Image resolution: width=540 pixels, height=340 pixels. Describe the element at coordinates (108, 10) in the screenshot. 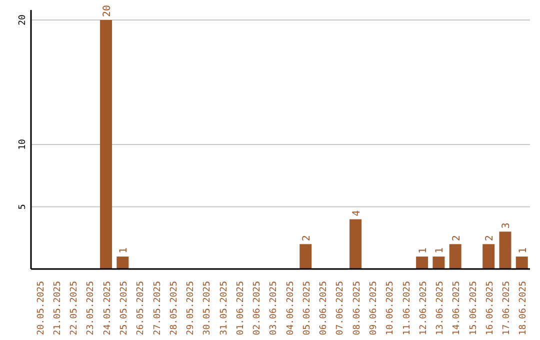

I see `data-label: 20` at that location.